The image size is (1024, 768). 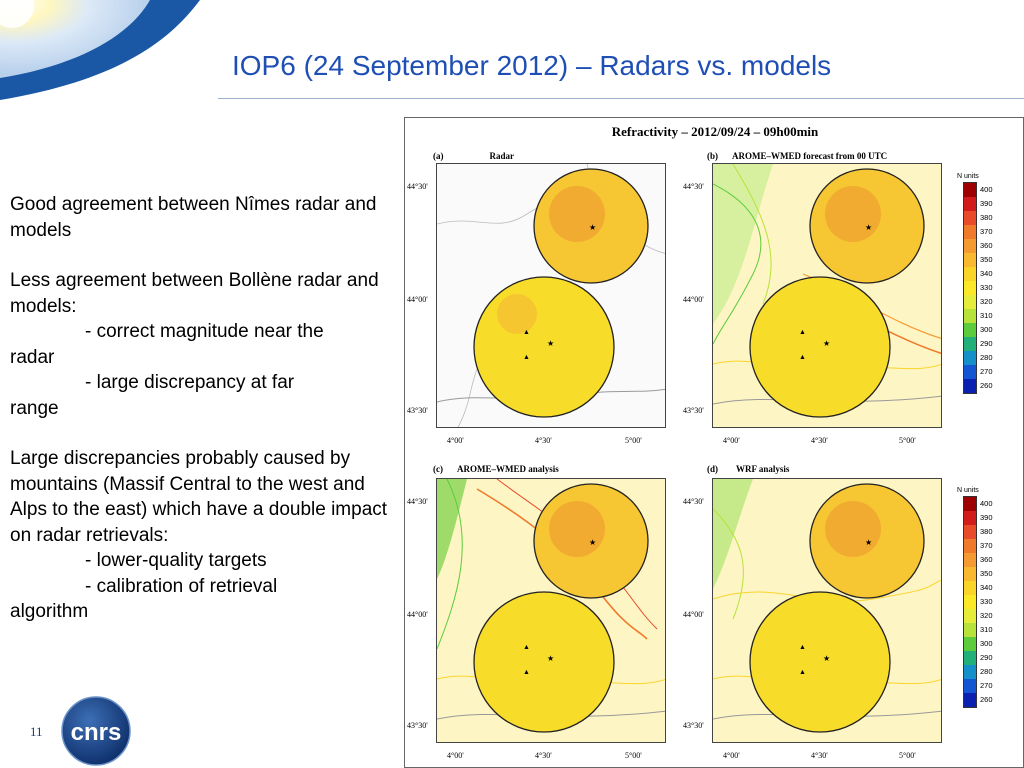 I want to click on panel-d-lon-tick-3: 5°00', so click(x=907, y=755).